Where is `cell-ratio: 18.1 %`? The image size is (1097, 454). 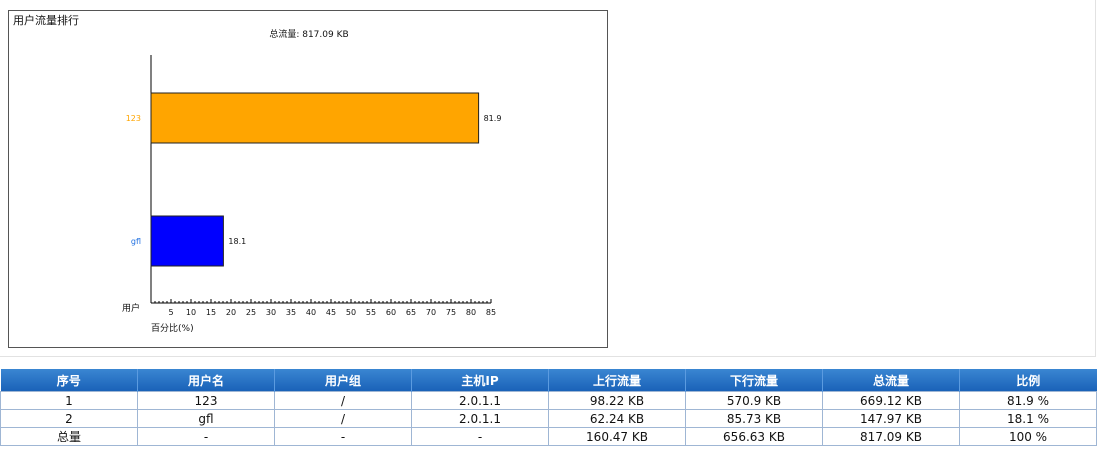 cell-ratio: 18.1 % is located at coordinates (1028, 418).